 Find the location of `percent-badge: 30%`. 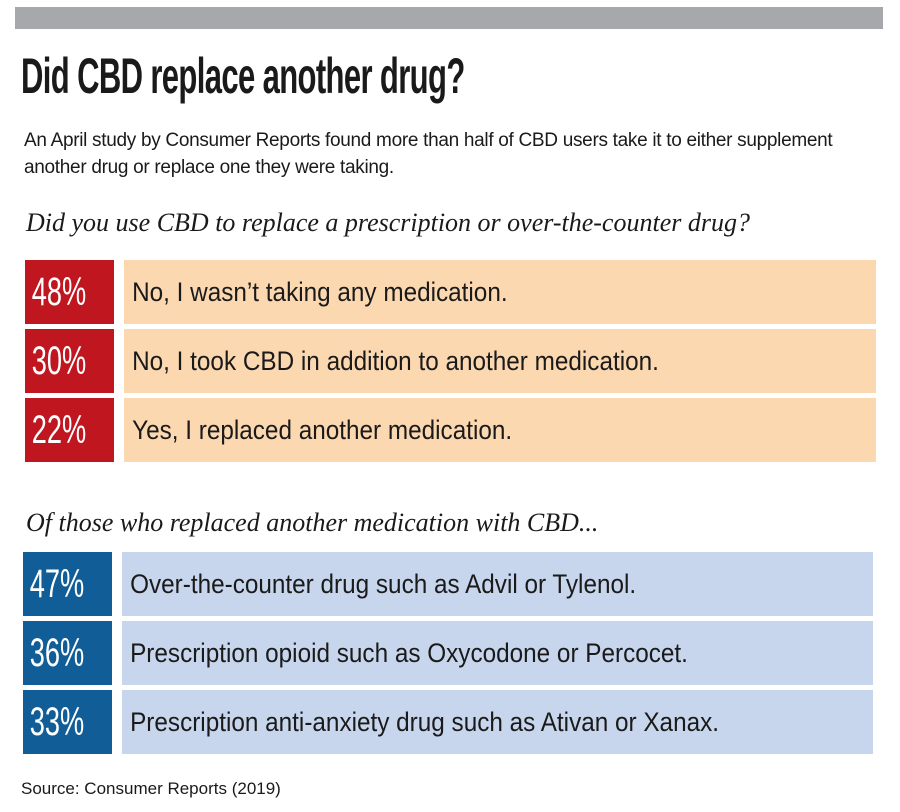

percent-badge: 30% is located at coordinates (69, 361).